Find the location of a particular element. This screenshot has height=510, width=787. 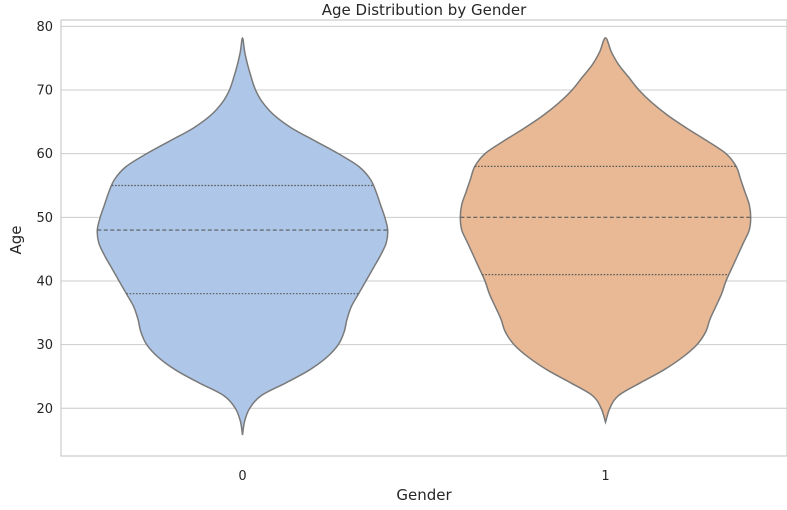

y-tick-label: 70 is located at coordinates (44, 91).